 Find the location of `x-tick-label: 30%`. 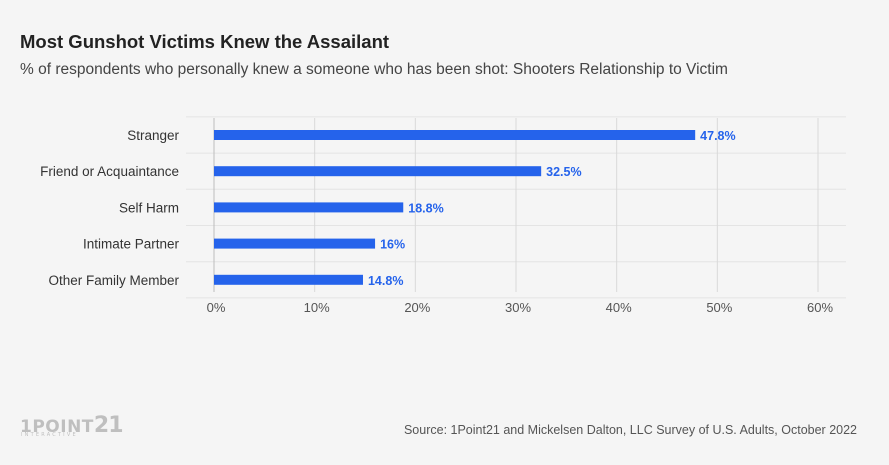

x-tick-label: 30% is located at coordinates (518, 307).